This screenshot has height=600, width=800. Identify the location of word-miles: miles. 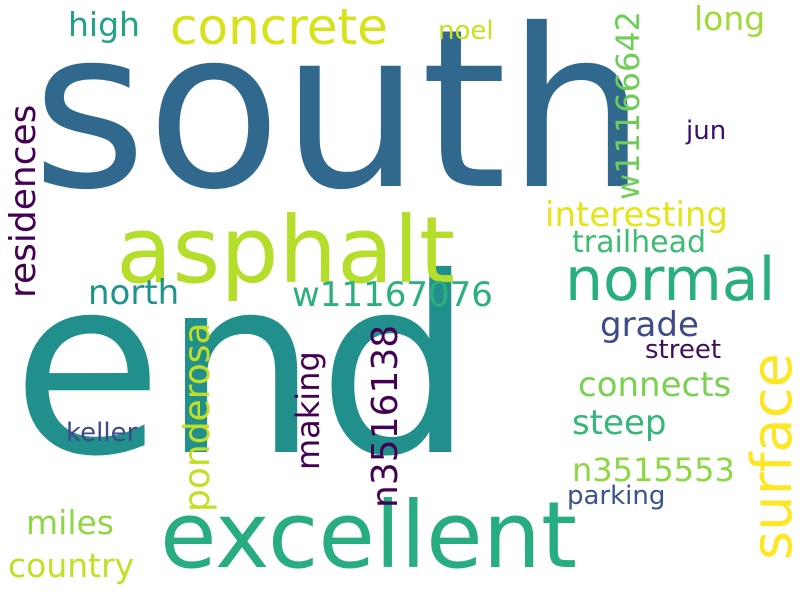
(70, 522).